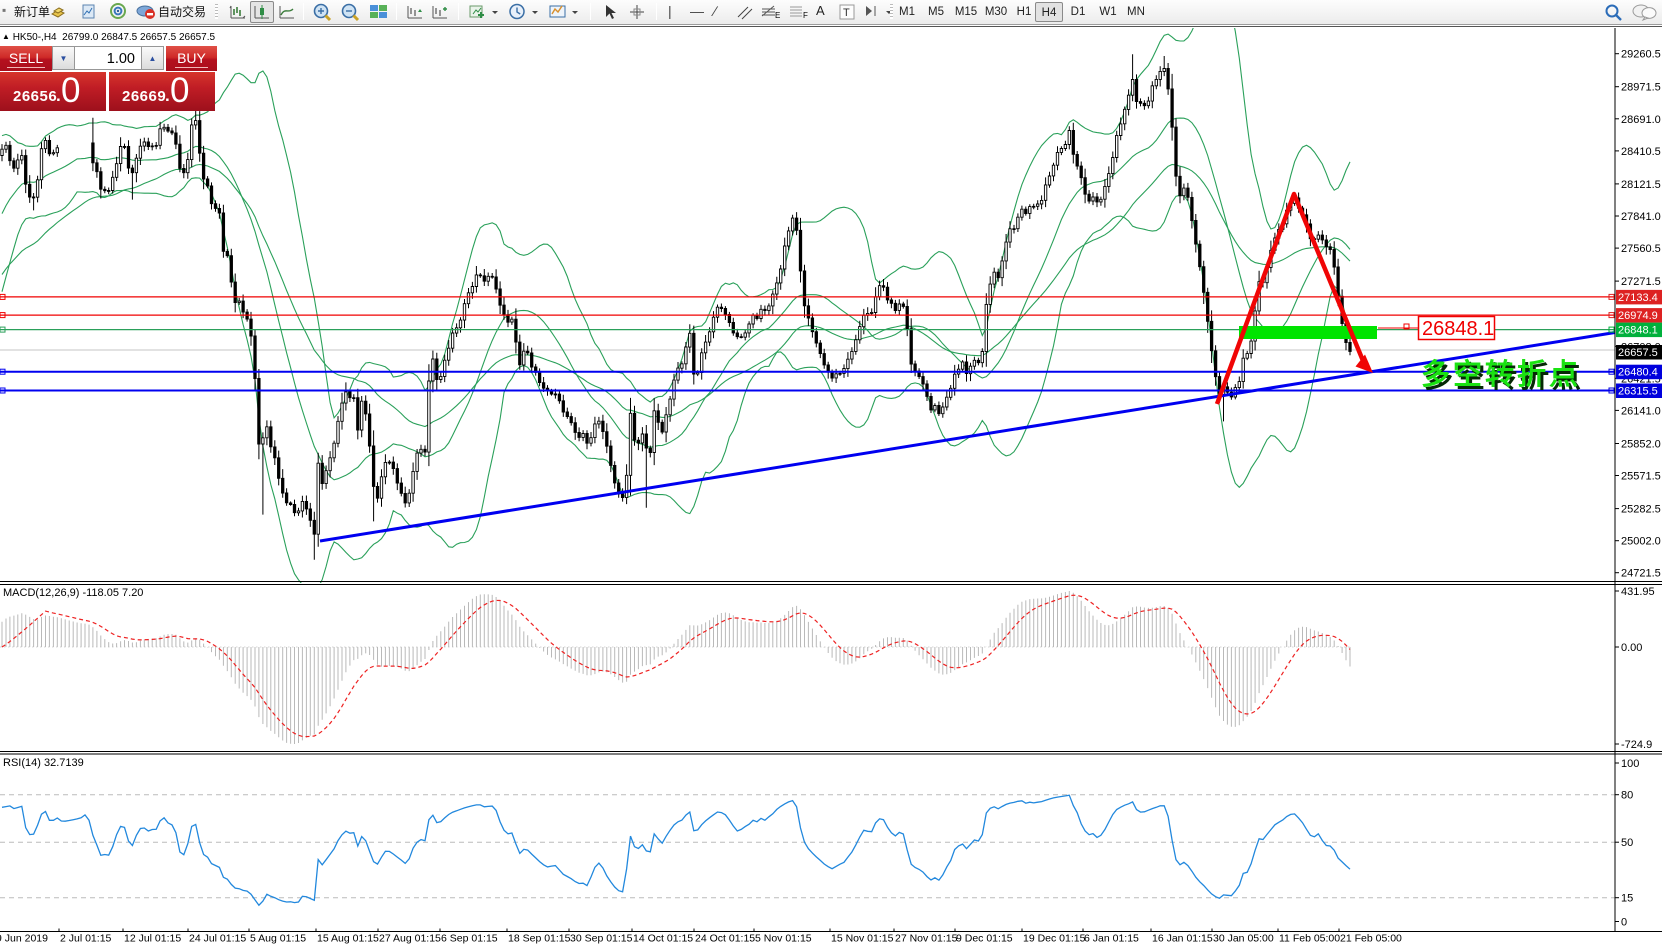 This screenshot has width=1662, height=947. Describe the element at coordinates (984, 939) in the screenshot. I see `svg-text: 9 Dec 01:15` at that location.